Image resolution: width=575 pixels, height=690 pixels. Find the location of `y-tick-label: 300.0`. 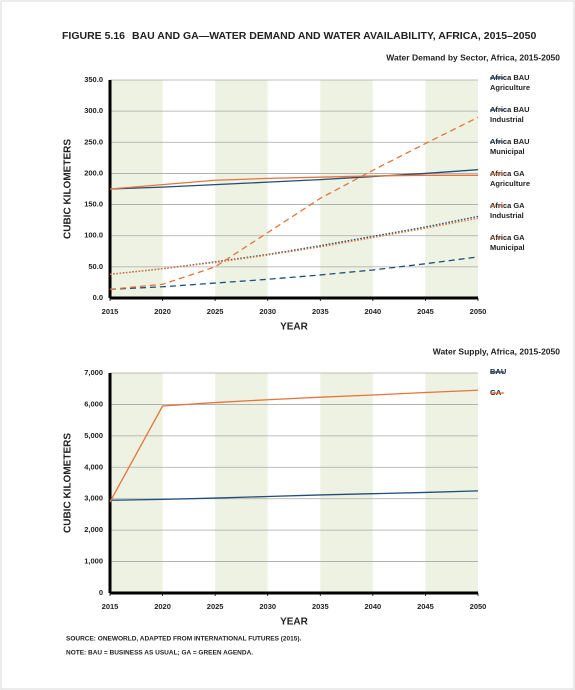

y-tick-label: 300.0 is located at coordinates (93, 110).